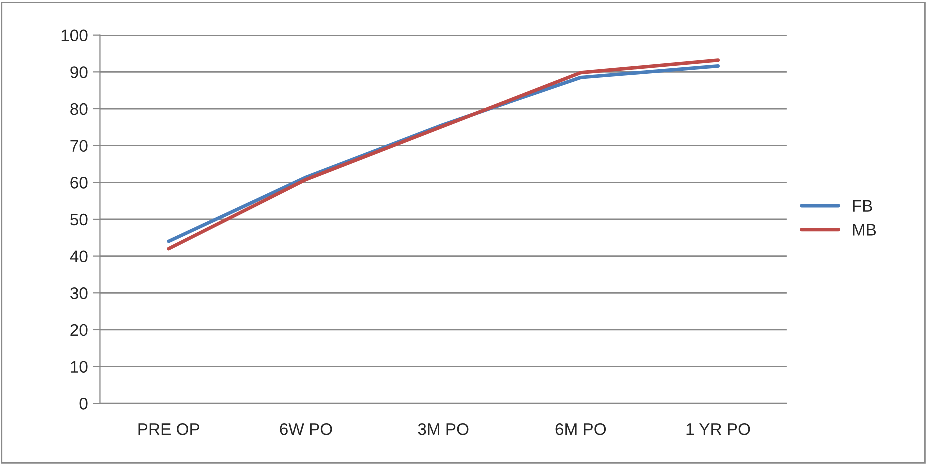 This screenshot has height=465, width=928. I want to click on y-tick-label: 100, so click(75, 36).